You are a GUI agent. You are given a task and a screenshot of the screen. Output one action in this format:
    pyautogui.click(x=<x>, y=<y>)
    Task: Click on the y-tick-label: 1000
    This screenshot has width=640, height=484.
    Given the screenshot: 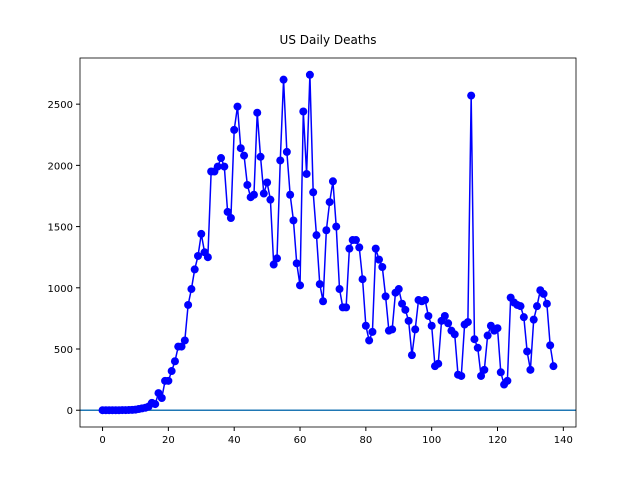 What is the action you would take?
    pyautogui.click(x=60, y=289)
    